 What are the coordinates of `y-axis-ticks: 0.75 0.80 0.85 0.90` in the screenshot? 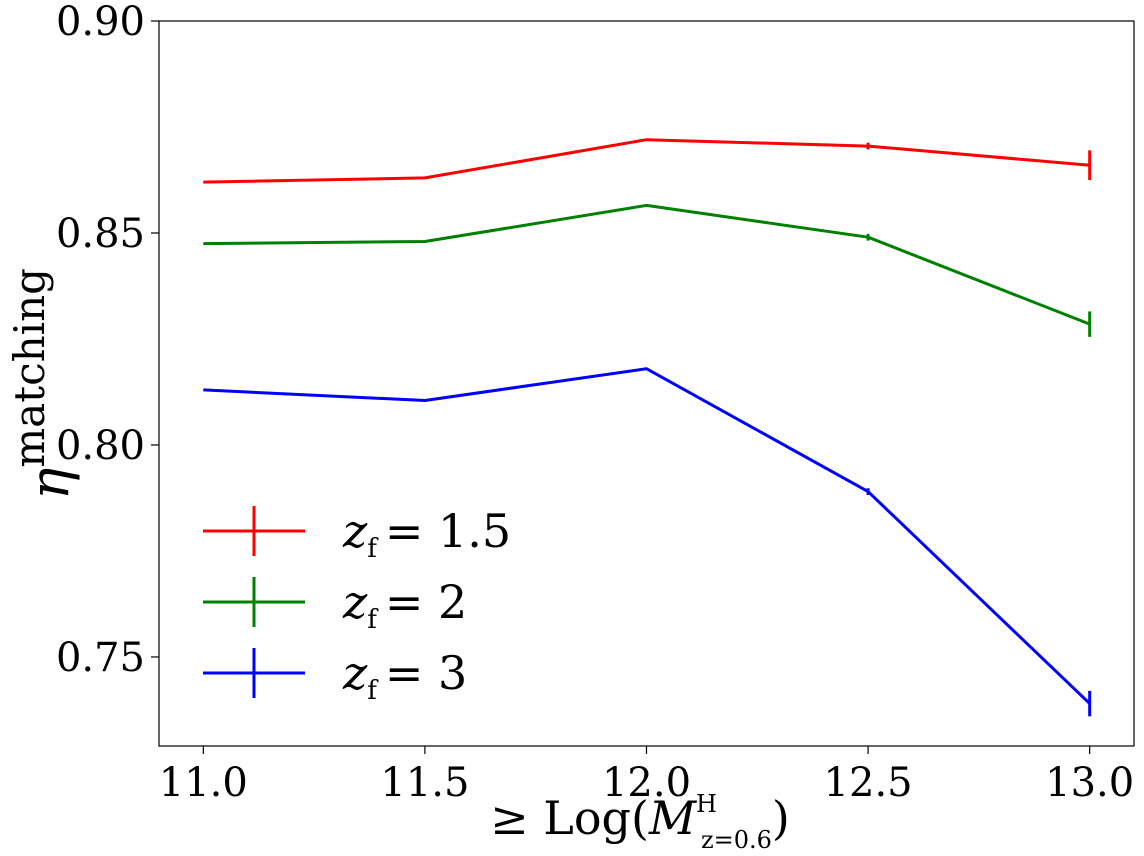 It's located at (107, 340).